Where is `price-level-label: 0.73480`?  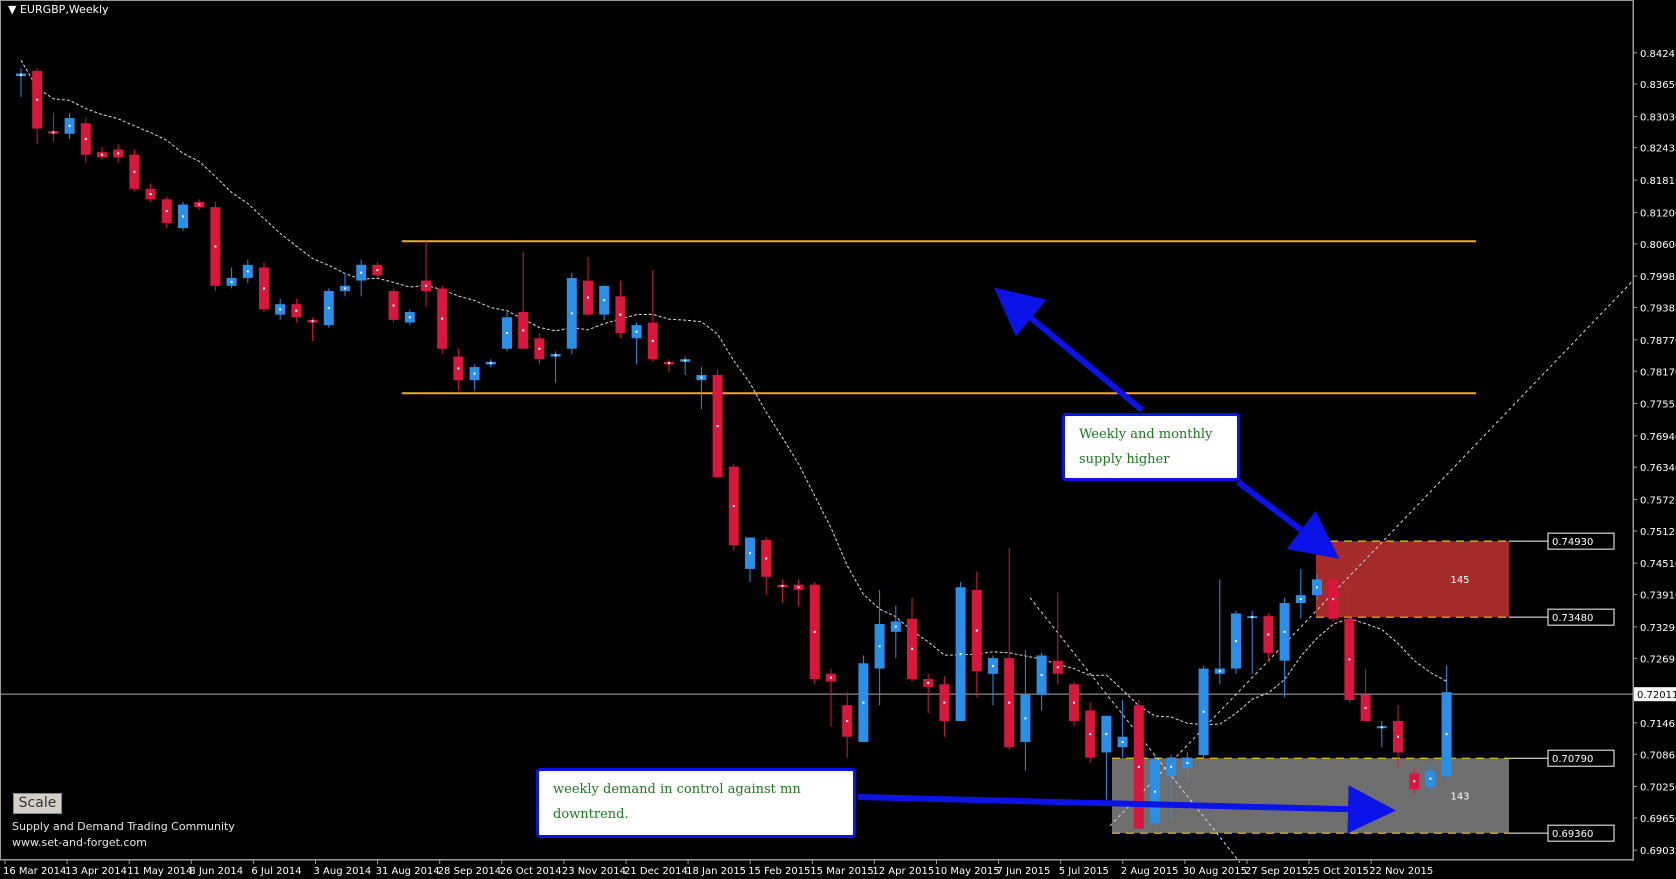 price-level-label: 0.73480 is located at coordinates (1572, 618).